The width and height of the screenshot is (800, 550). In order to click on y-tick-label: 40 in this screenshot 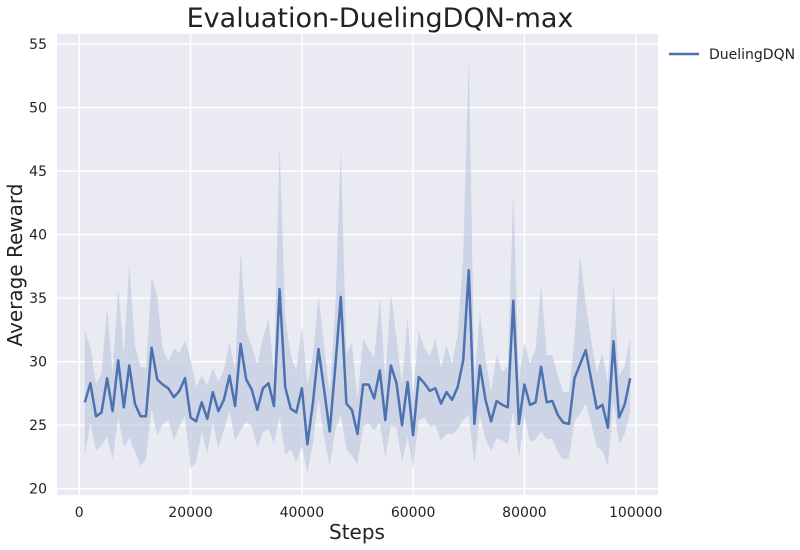, I will do `click(38, 236)`.